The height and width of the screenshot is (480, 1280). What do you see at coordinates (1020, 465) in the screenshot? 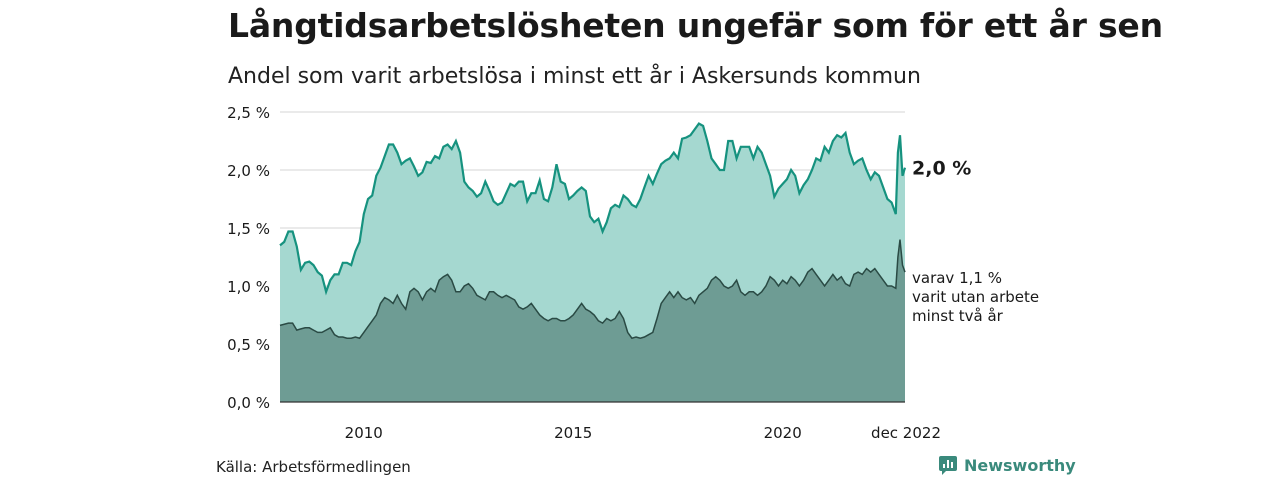
I see `brand-name: Newsworthy` at bounding box center [1020, 465].